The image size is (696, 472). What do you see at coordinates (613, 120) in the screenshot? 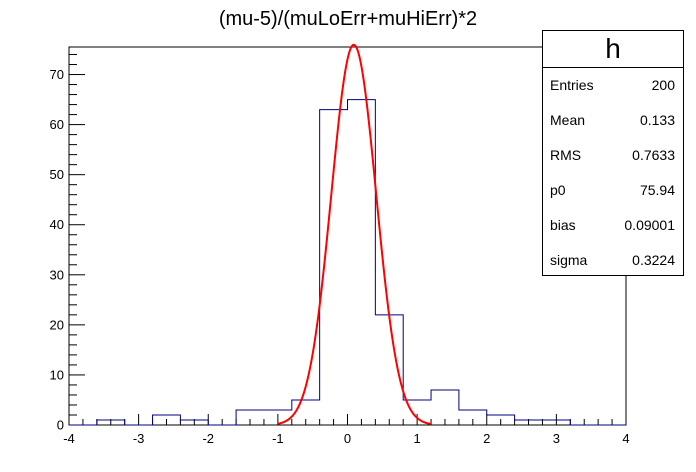
I see `stats-row-mean: Mean 0.133` at bounding box center [613, 120].